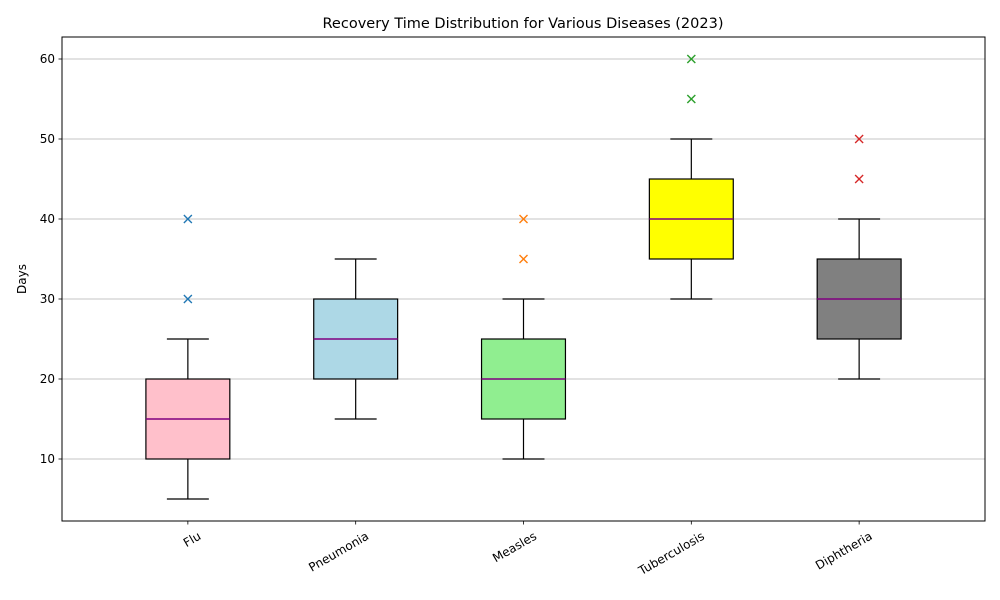  Describe the element at coordinates (47, 219) in the screenshot. I see `y-tick-label: 40` at that location.